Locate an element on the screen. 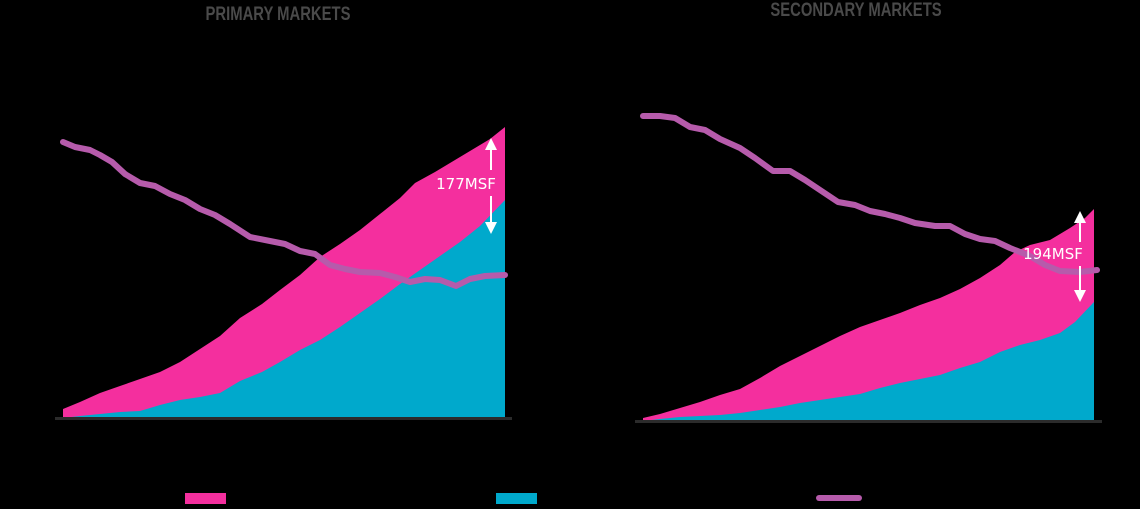 The height and width of the screenshot is (509, 1140). primary-purple-line is located at coordinates (284, 214).